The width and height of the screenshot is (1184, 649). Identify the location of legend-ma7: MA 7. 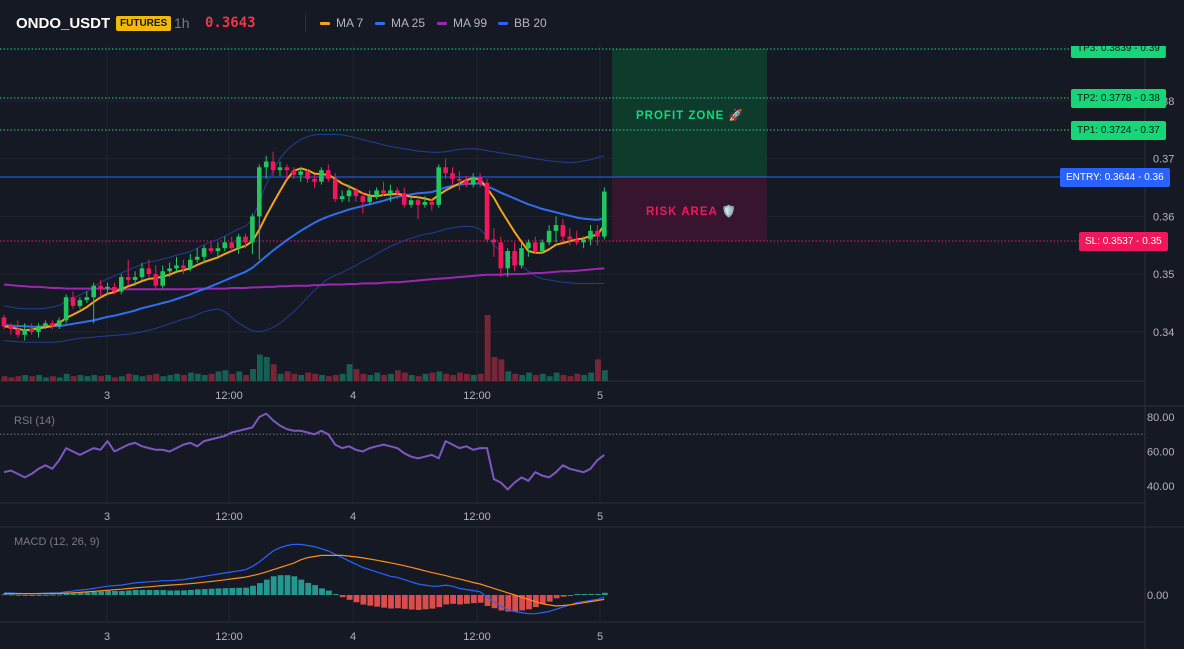
(341, 23).